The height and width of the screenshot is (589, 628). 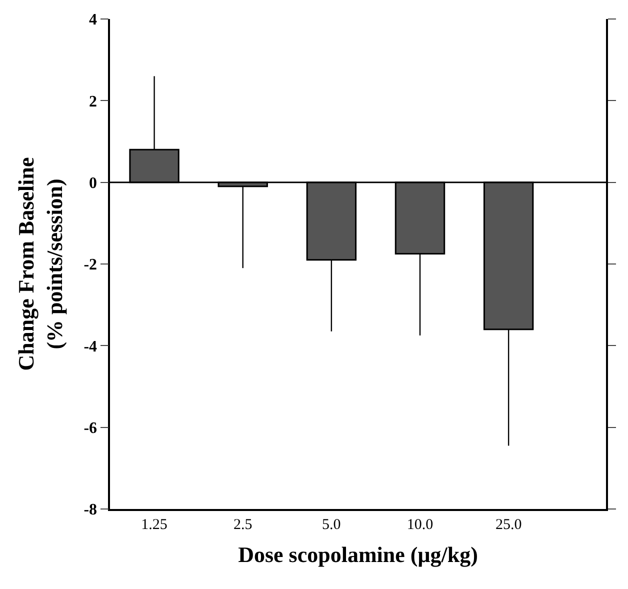 I want to click on y-tick-label: 2, so click(x=93, y=101).